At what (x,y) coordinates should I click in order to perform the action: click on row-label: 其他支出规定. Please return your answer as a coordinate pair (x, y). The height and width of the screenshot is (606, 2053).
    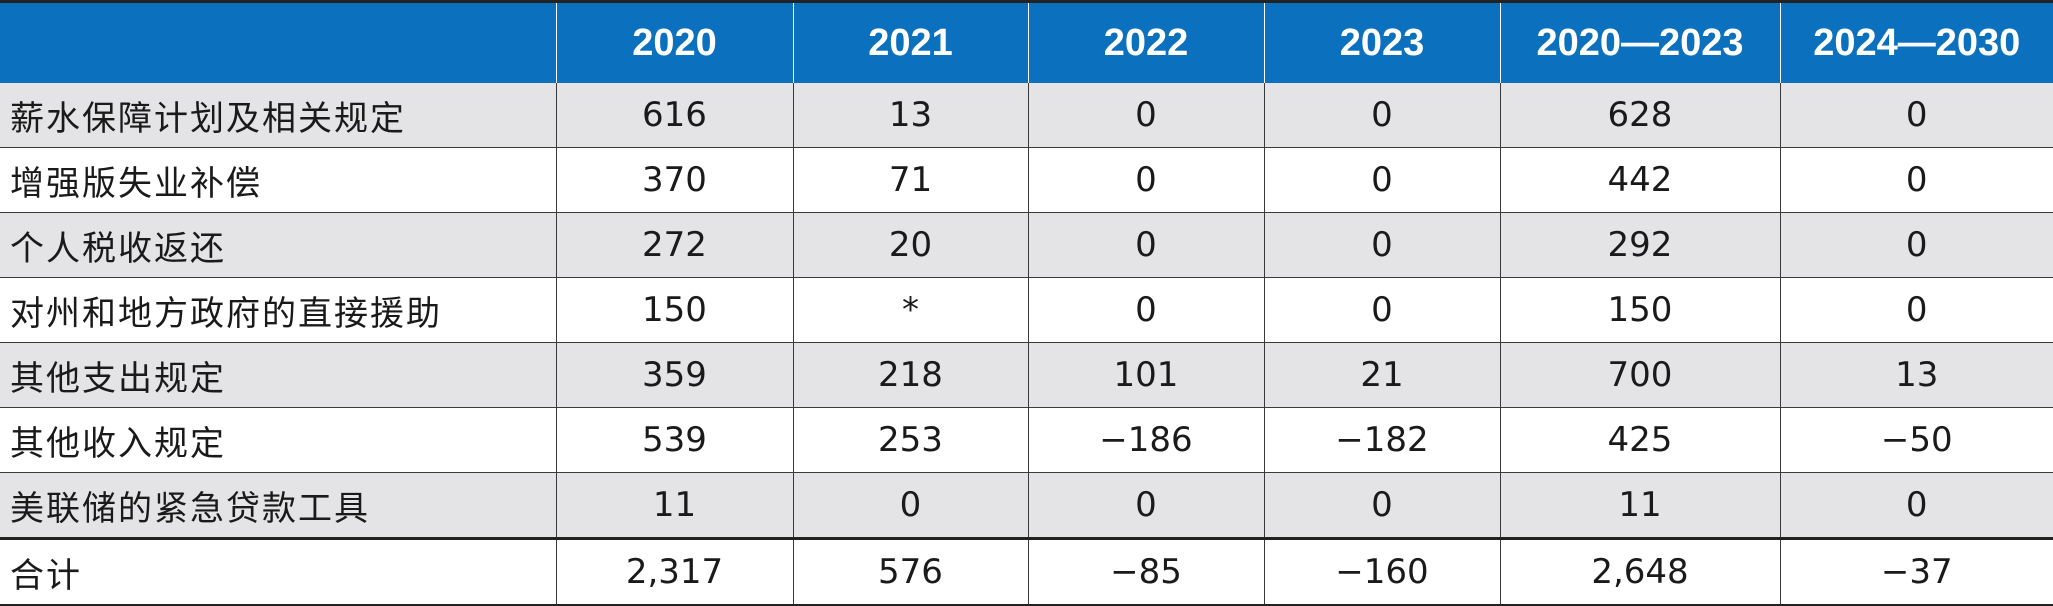
    Looking at the image, I should click on (278, 375).